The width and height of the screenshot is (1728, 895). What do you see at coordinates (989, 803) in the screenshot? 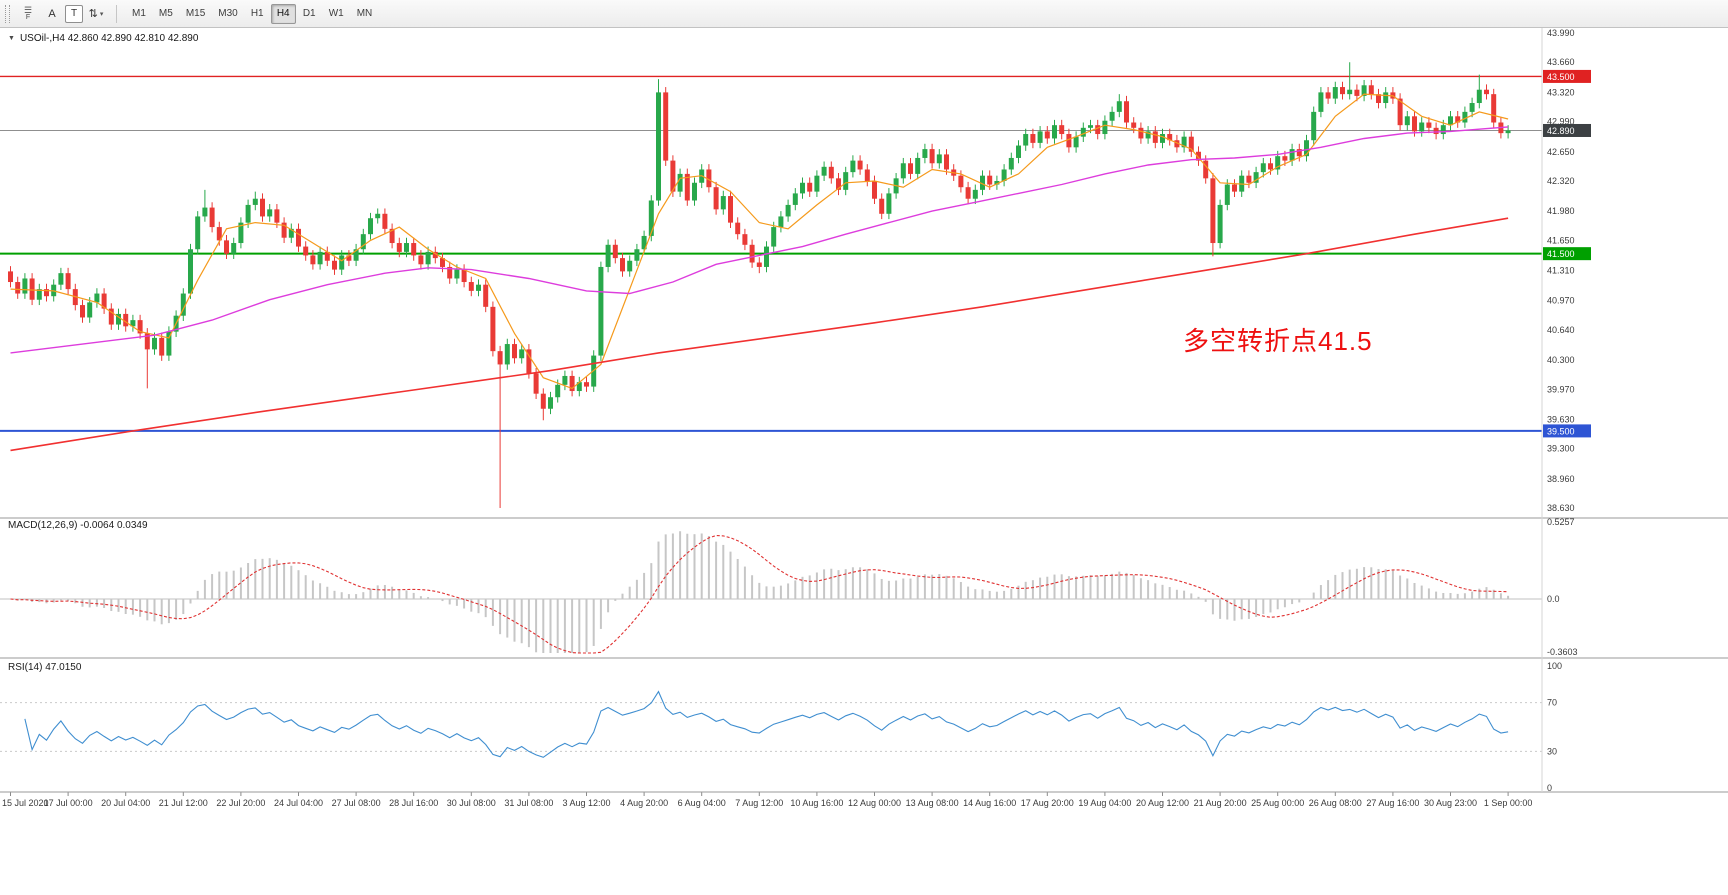
I see `svg-text: 14 Aug 16:00` at bounding box center [989, 803].